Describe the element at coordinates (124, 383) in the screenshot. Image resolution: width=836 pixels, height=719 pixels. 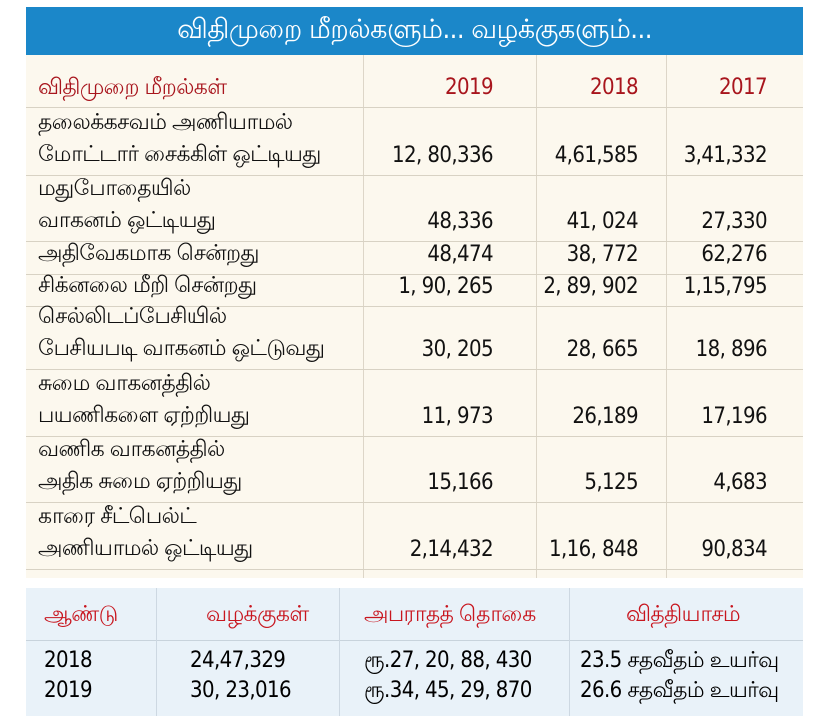
I see `label-line: சுமை வாகனத்தில்` at that location.